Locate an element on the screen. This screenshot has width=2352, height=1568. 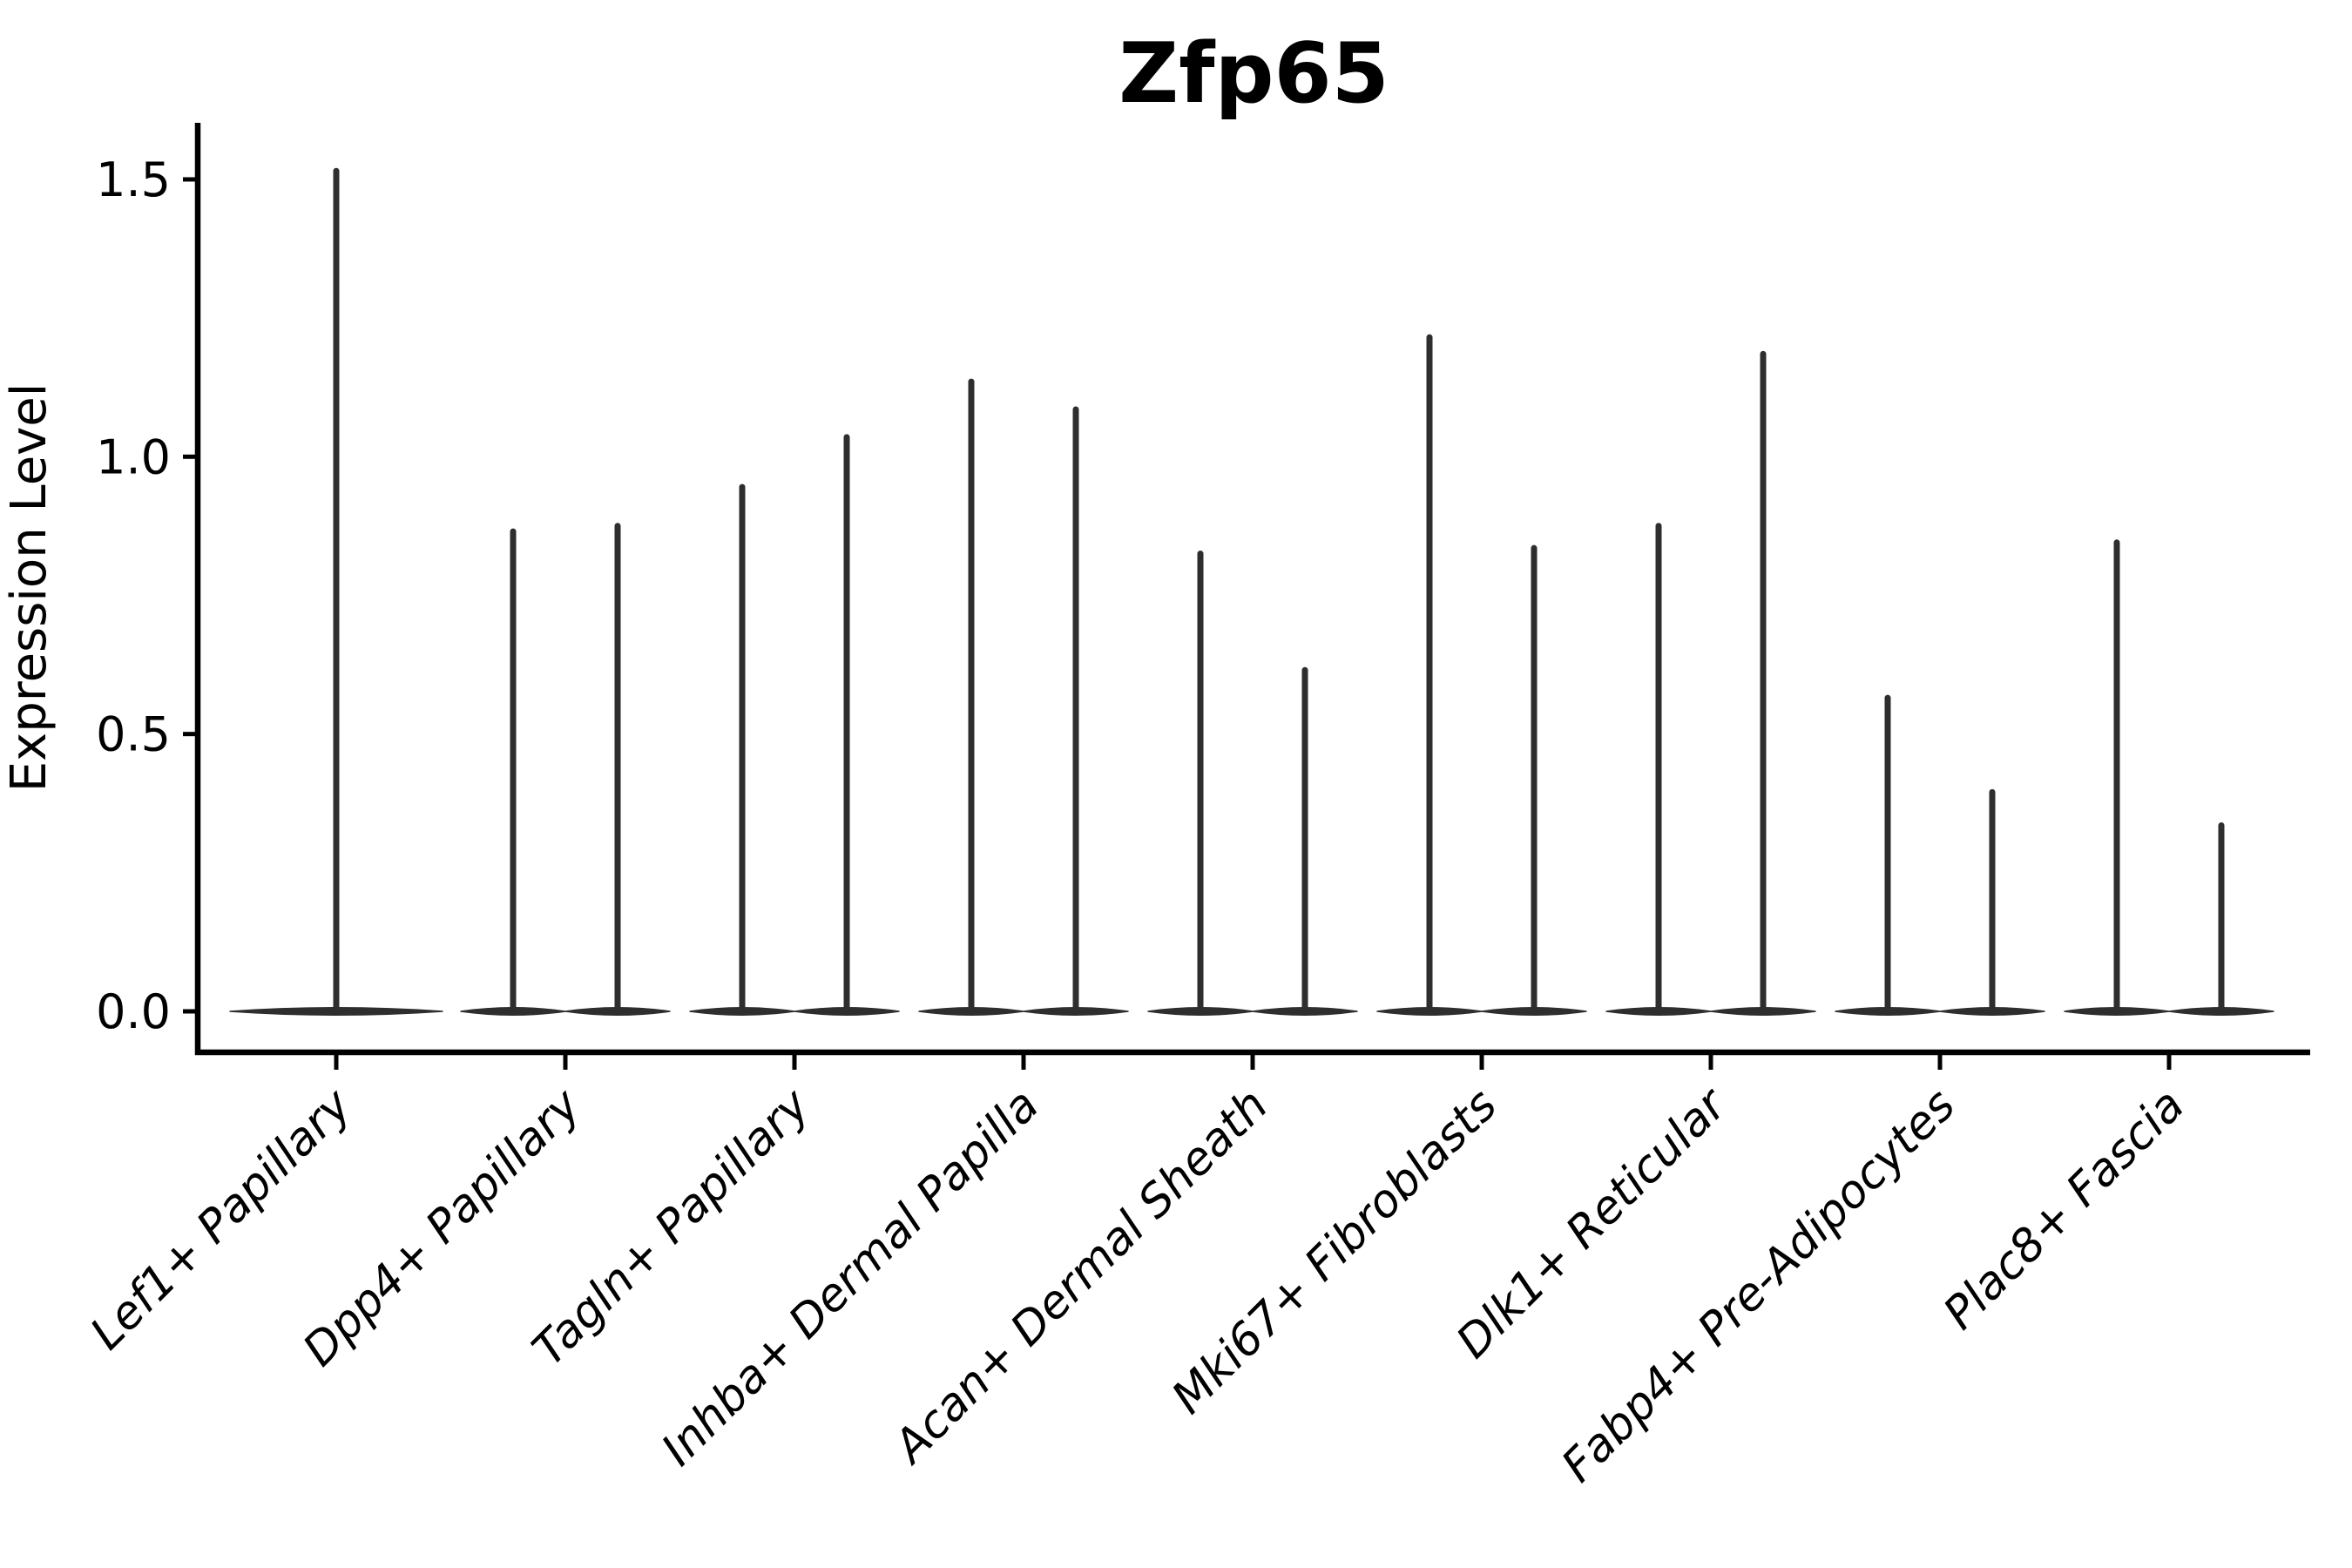
y-tick-label: 0.5 is located at coordinates (134, 734).